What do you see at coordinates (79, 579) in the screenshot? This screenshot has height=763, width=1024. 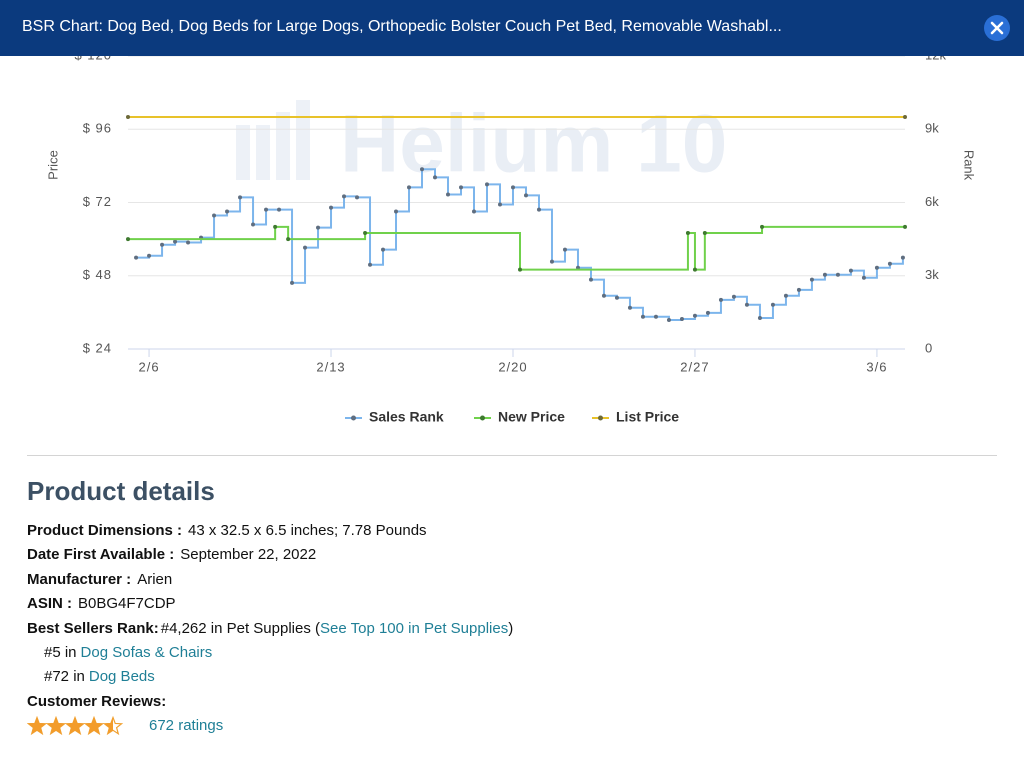 I see `label: Manufacturer :` at bounding box center [79, 579].